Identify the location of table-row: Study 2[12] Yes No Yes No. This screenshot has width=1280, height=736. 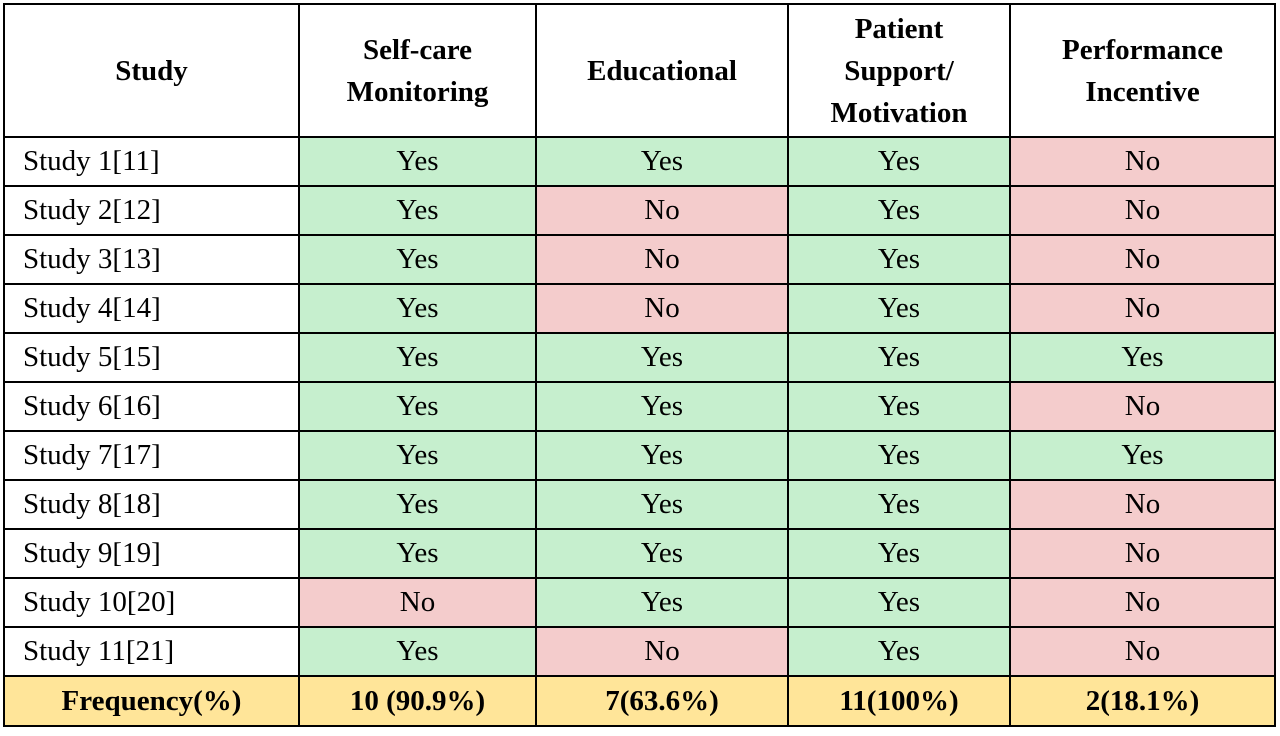
(639, 210).